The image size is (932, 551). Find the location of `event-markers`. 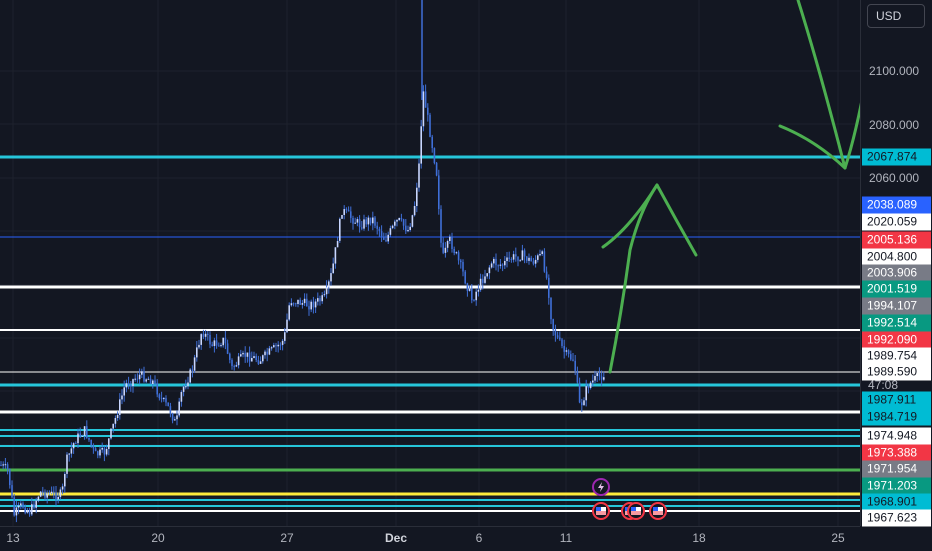

event-markers is located at coordinates (629, 499).